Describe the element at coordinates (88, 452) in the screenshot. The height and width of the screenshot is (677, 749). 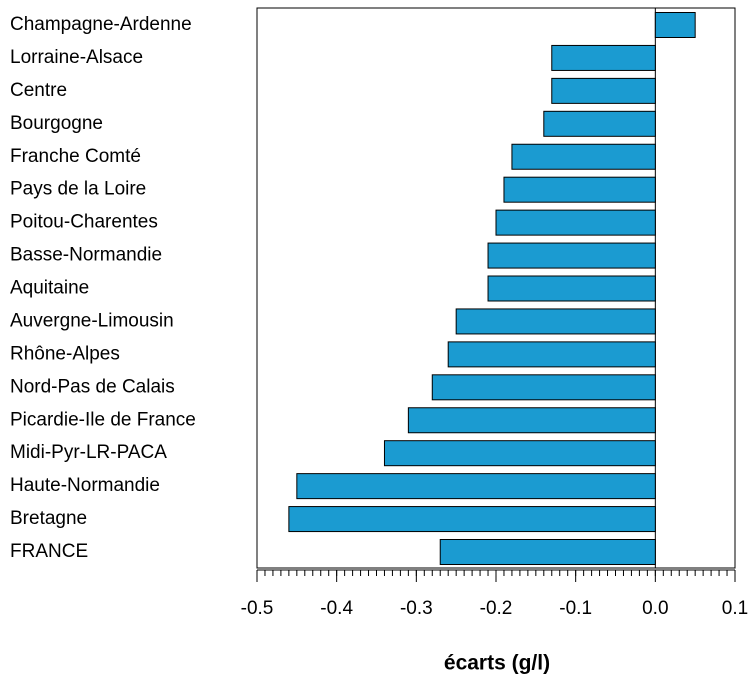
I see `y-tick-label: Midi-Pyr-LR-PACA` at that location.